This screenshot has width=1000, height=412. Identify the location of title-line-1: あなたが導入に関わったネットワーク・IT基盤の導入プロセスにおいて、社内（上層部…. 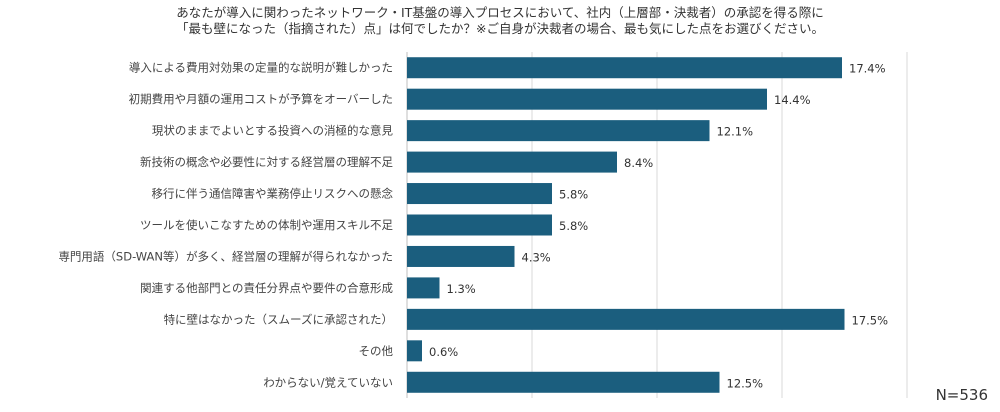
(500, 12).